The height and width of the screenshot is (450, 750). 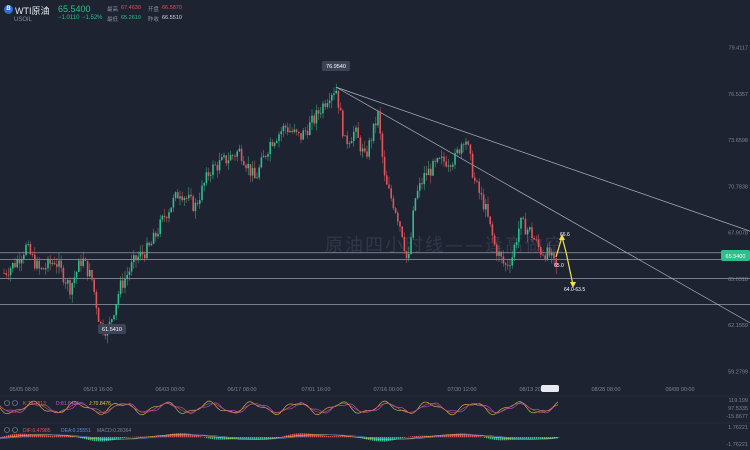 I want to click on price-tick-label: 79.4117, so click(x=738, y=49).